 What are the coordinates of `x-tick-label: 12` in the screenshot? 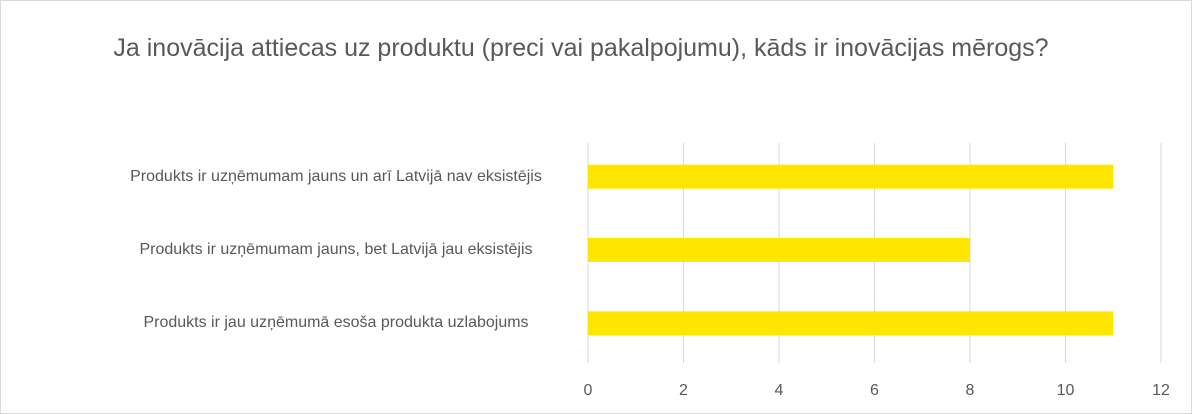 It's located at (1161, 390).